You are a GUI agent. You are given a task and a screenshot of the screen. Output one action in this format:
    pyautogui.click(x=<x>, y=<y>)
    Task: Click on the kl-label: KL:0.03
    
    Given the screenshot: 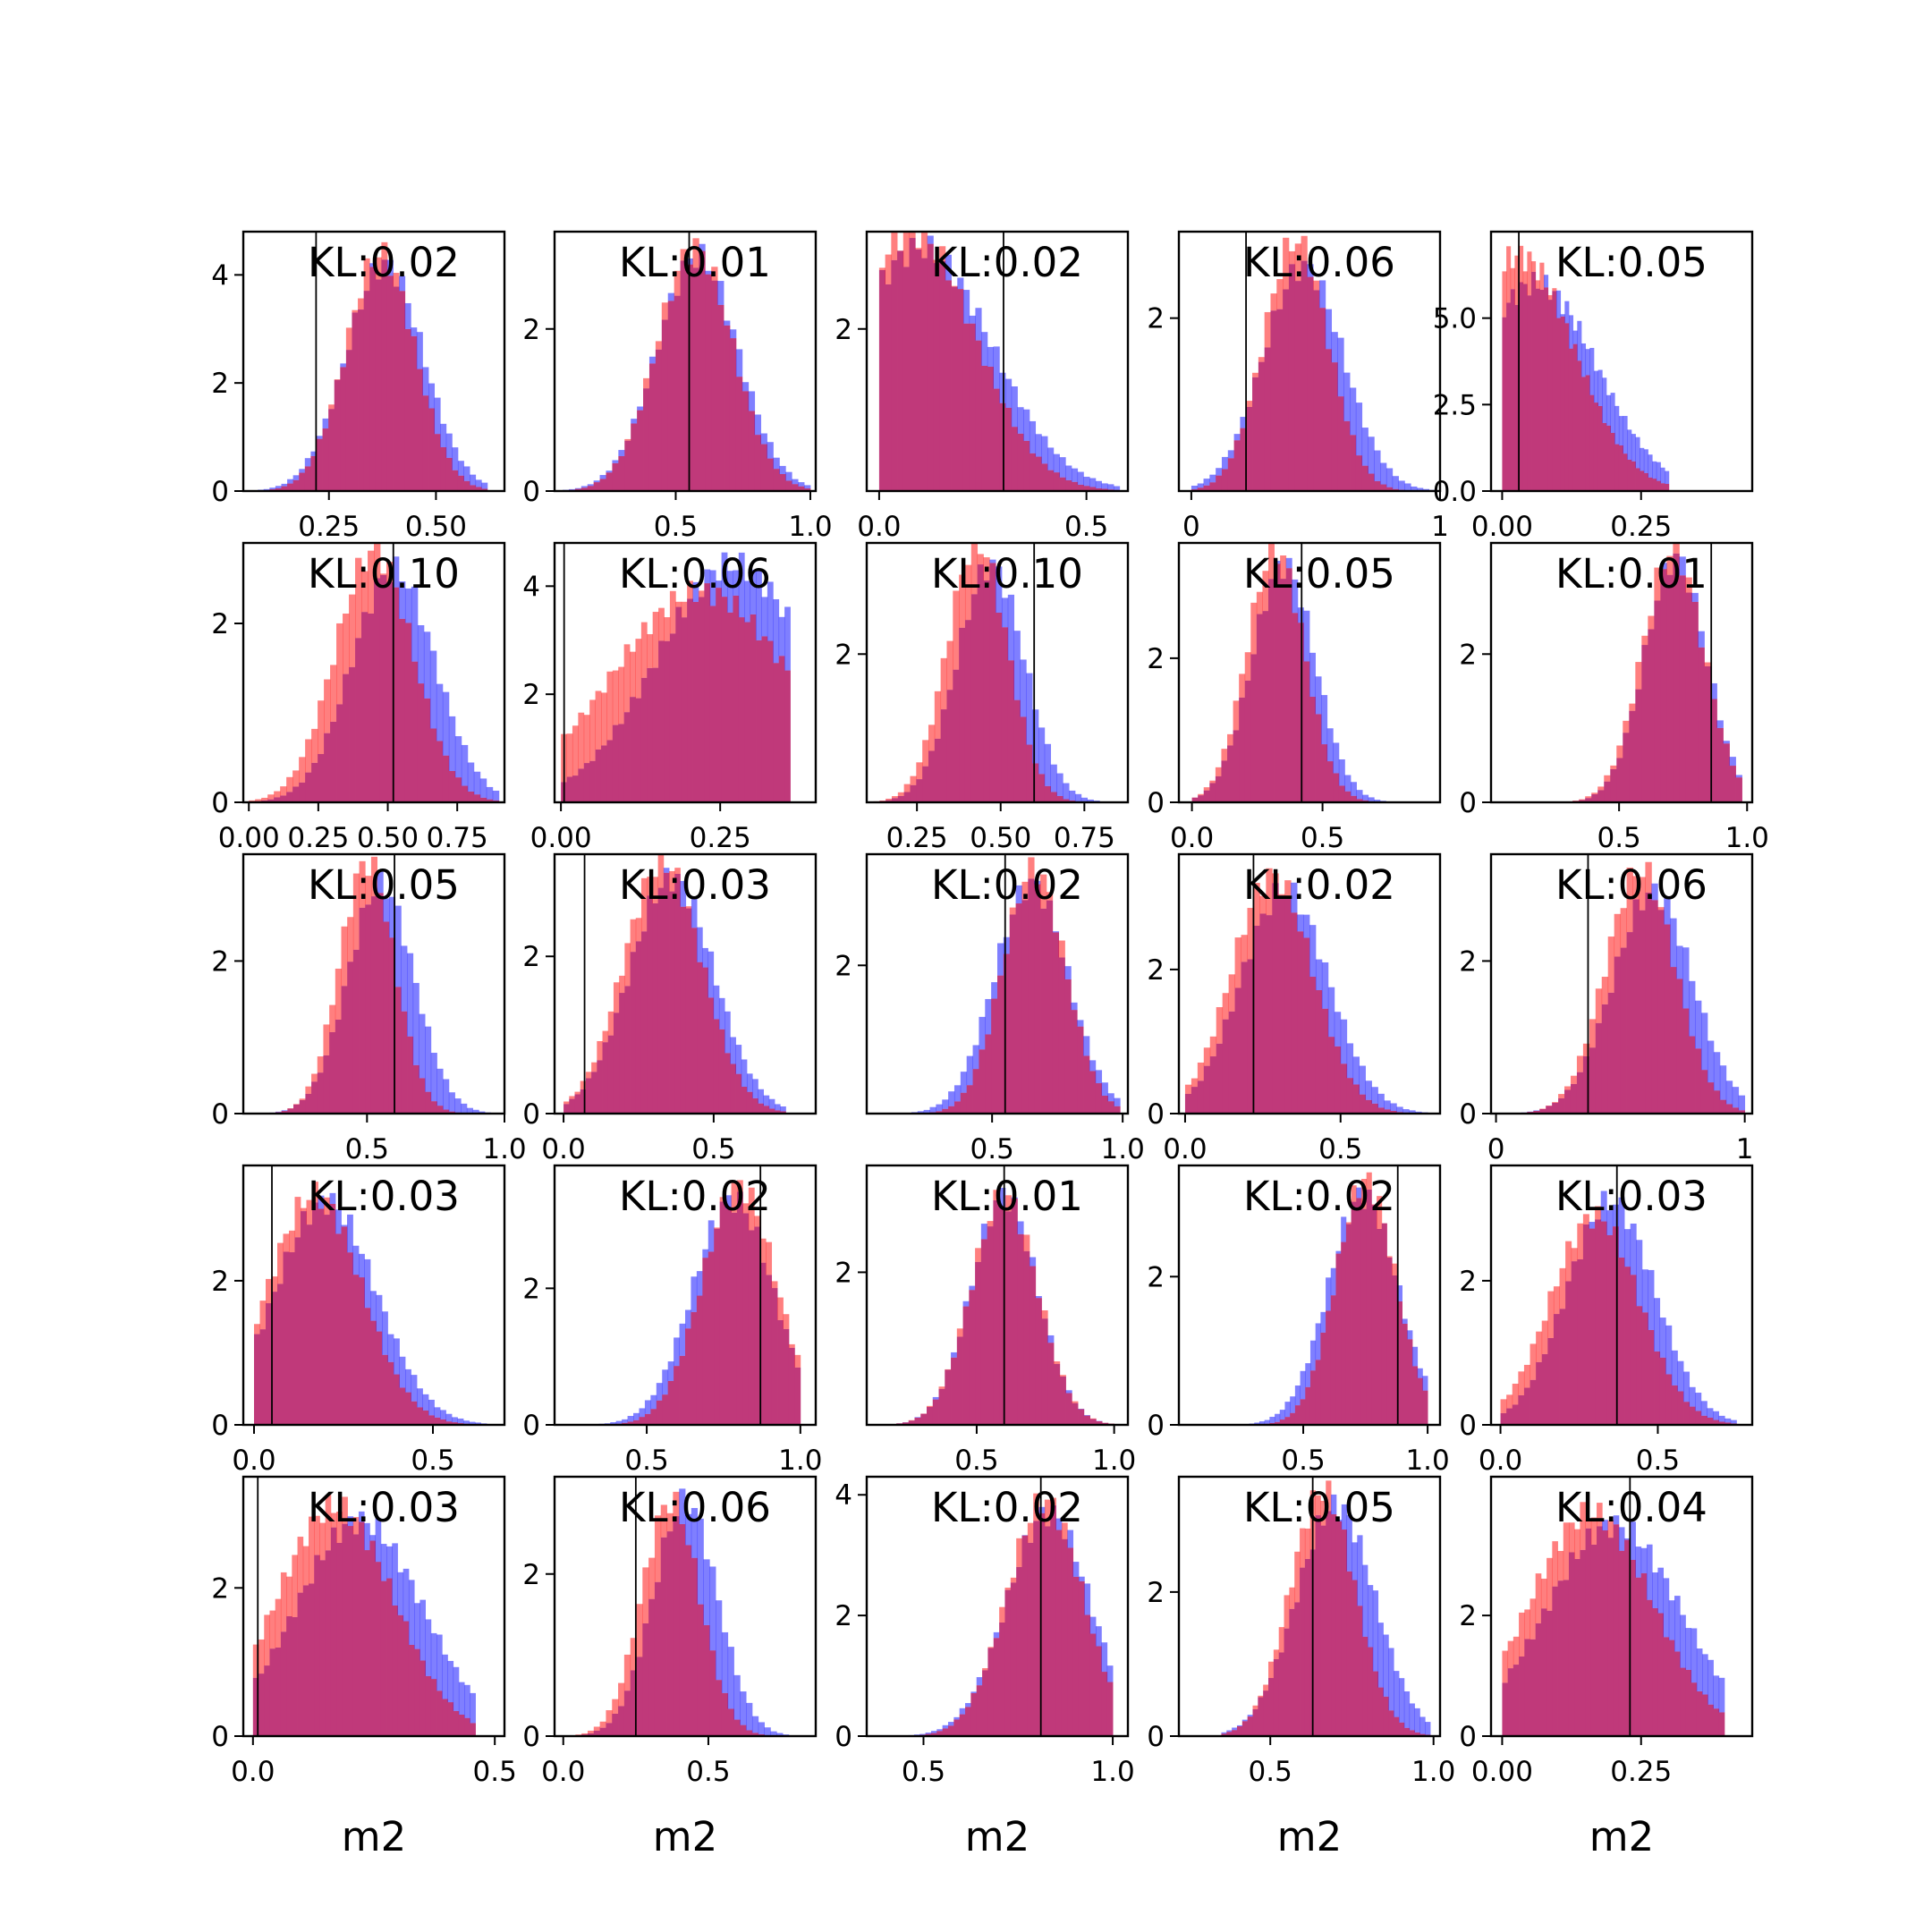 What is the action you would take?
    pyautogui.click(x=384, y=1507)
    